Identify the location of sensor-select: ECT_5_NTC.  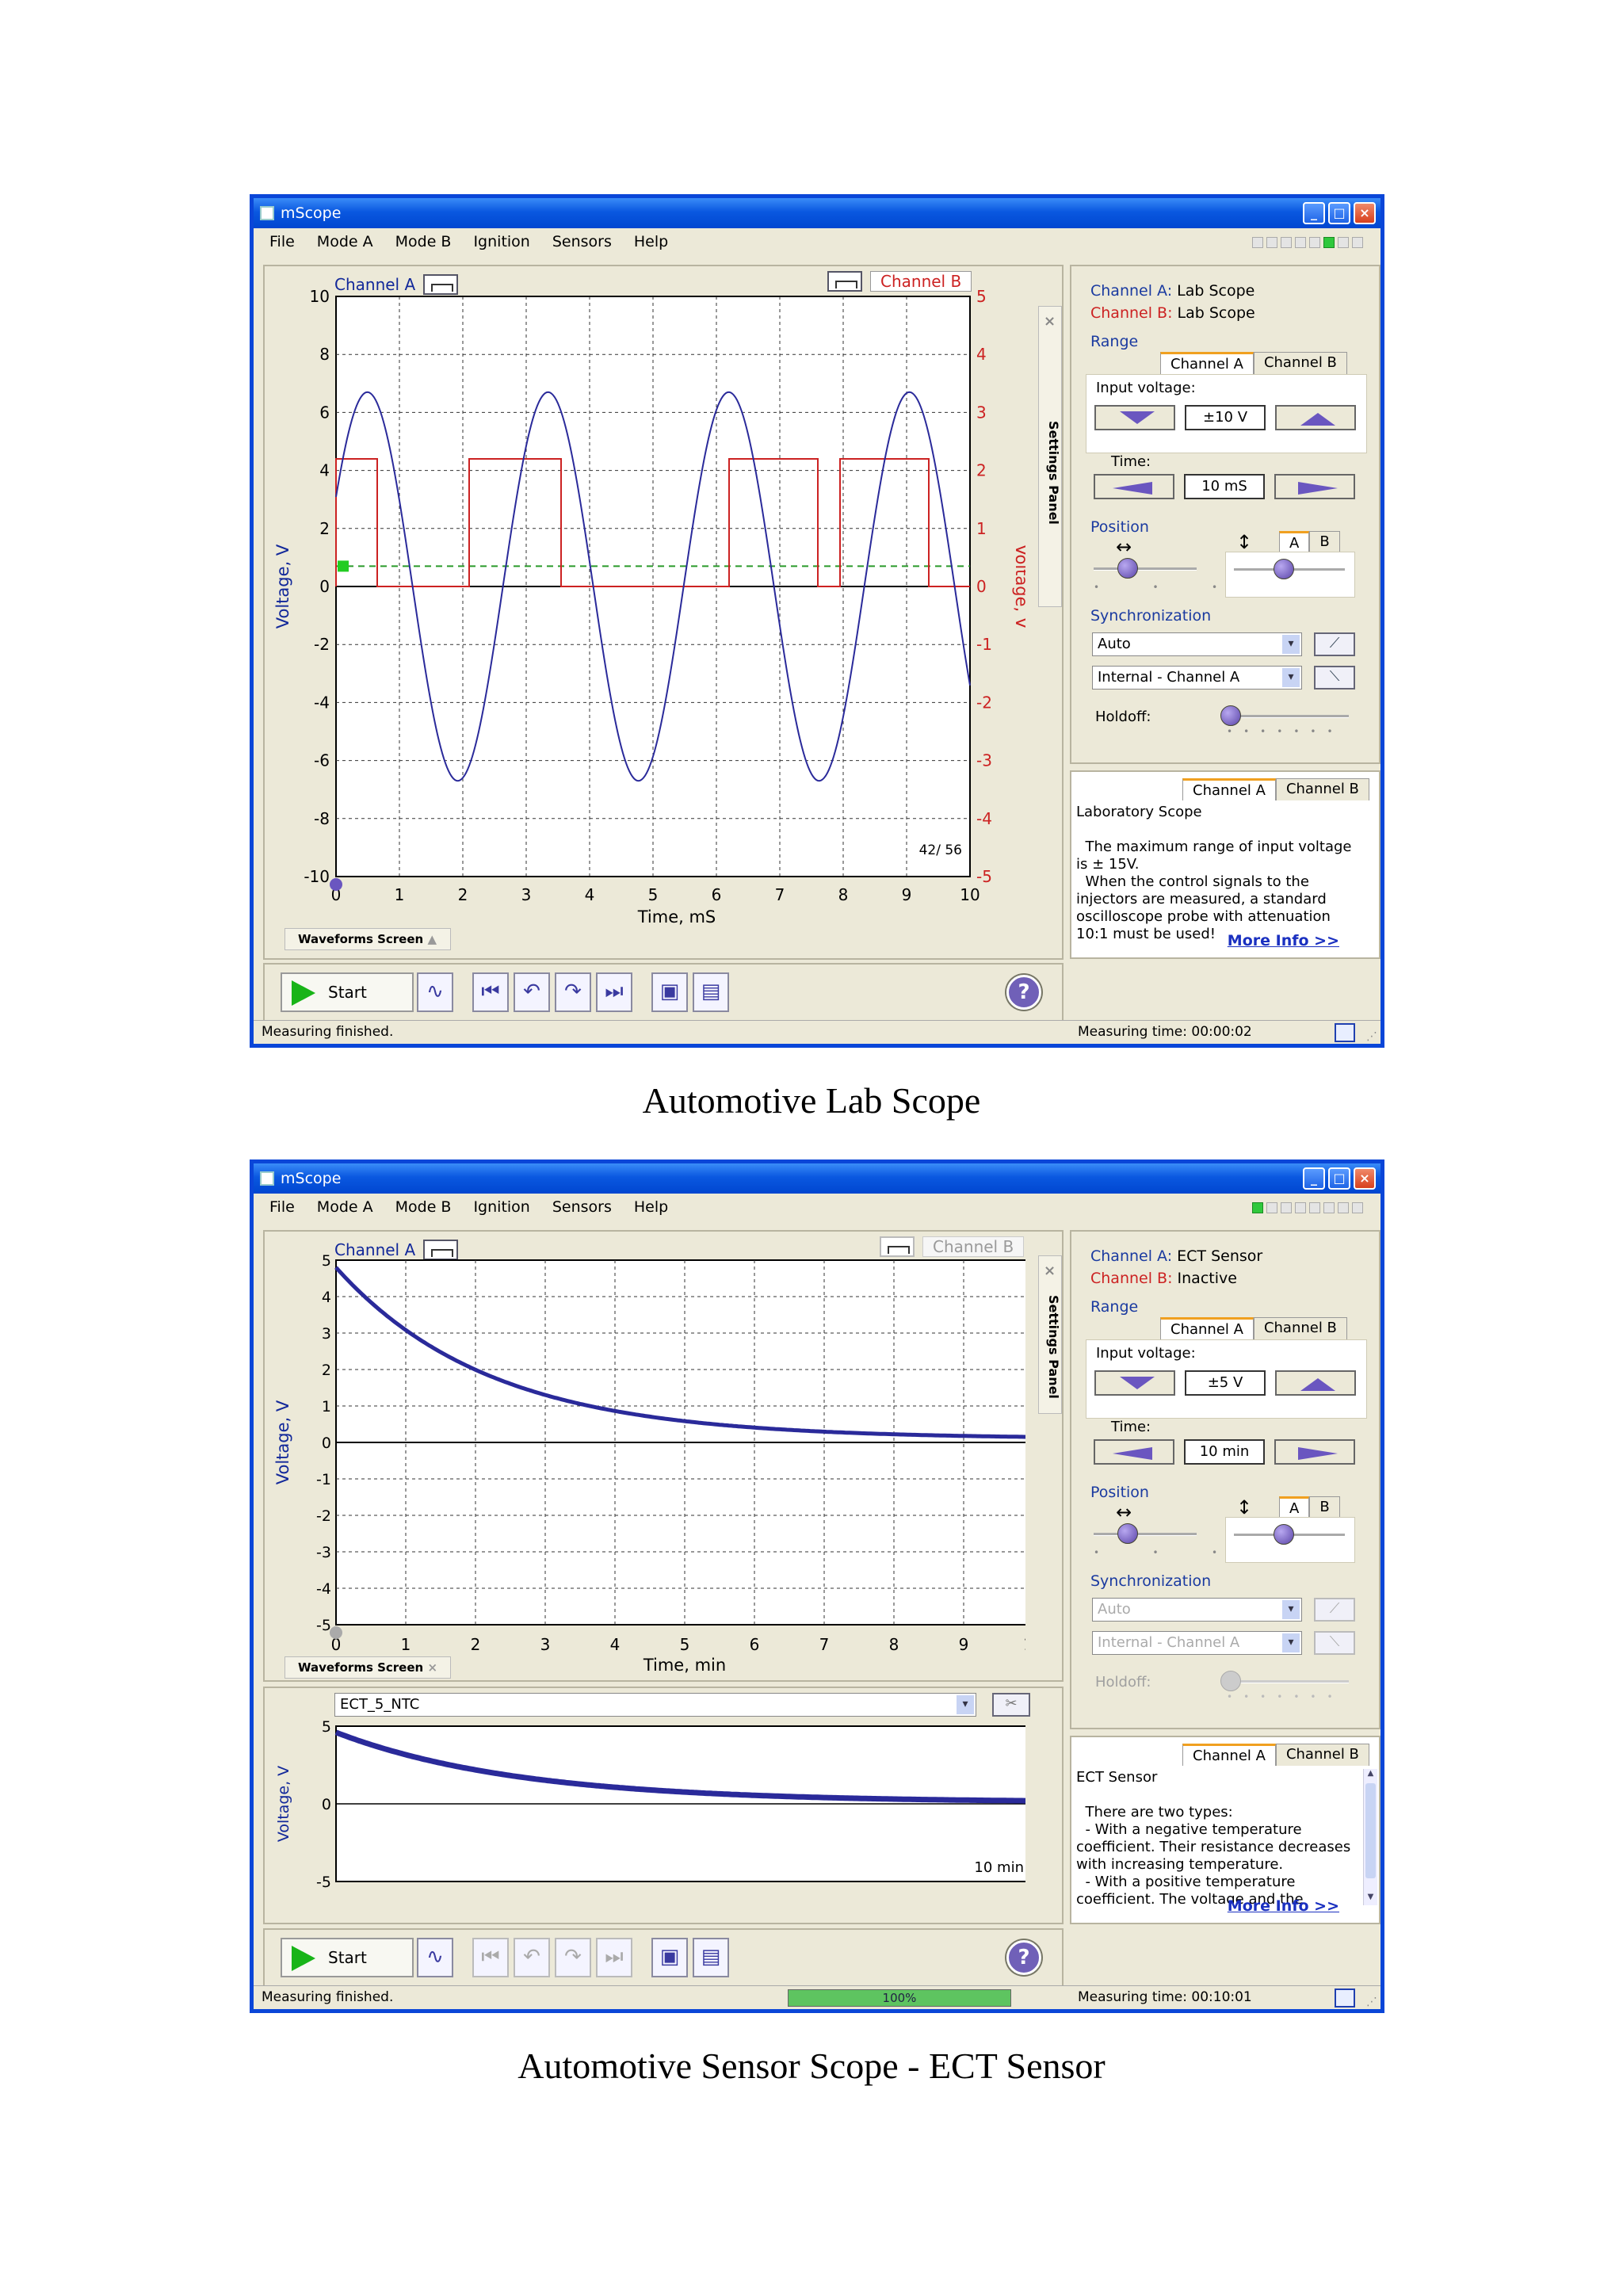
(655, 1705).